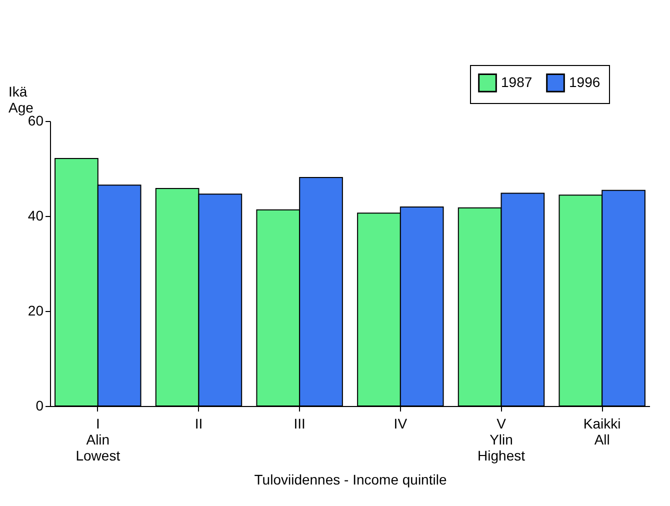  What do you see at coordinates (21, 100) in the screenshot?
I see `y-axis-title: Ikä Age` at bounding box center [21, 100].